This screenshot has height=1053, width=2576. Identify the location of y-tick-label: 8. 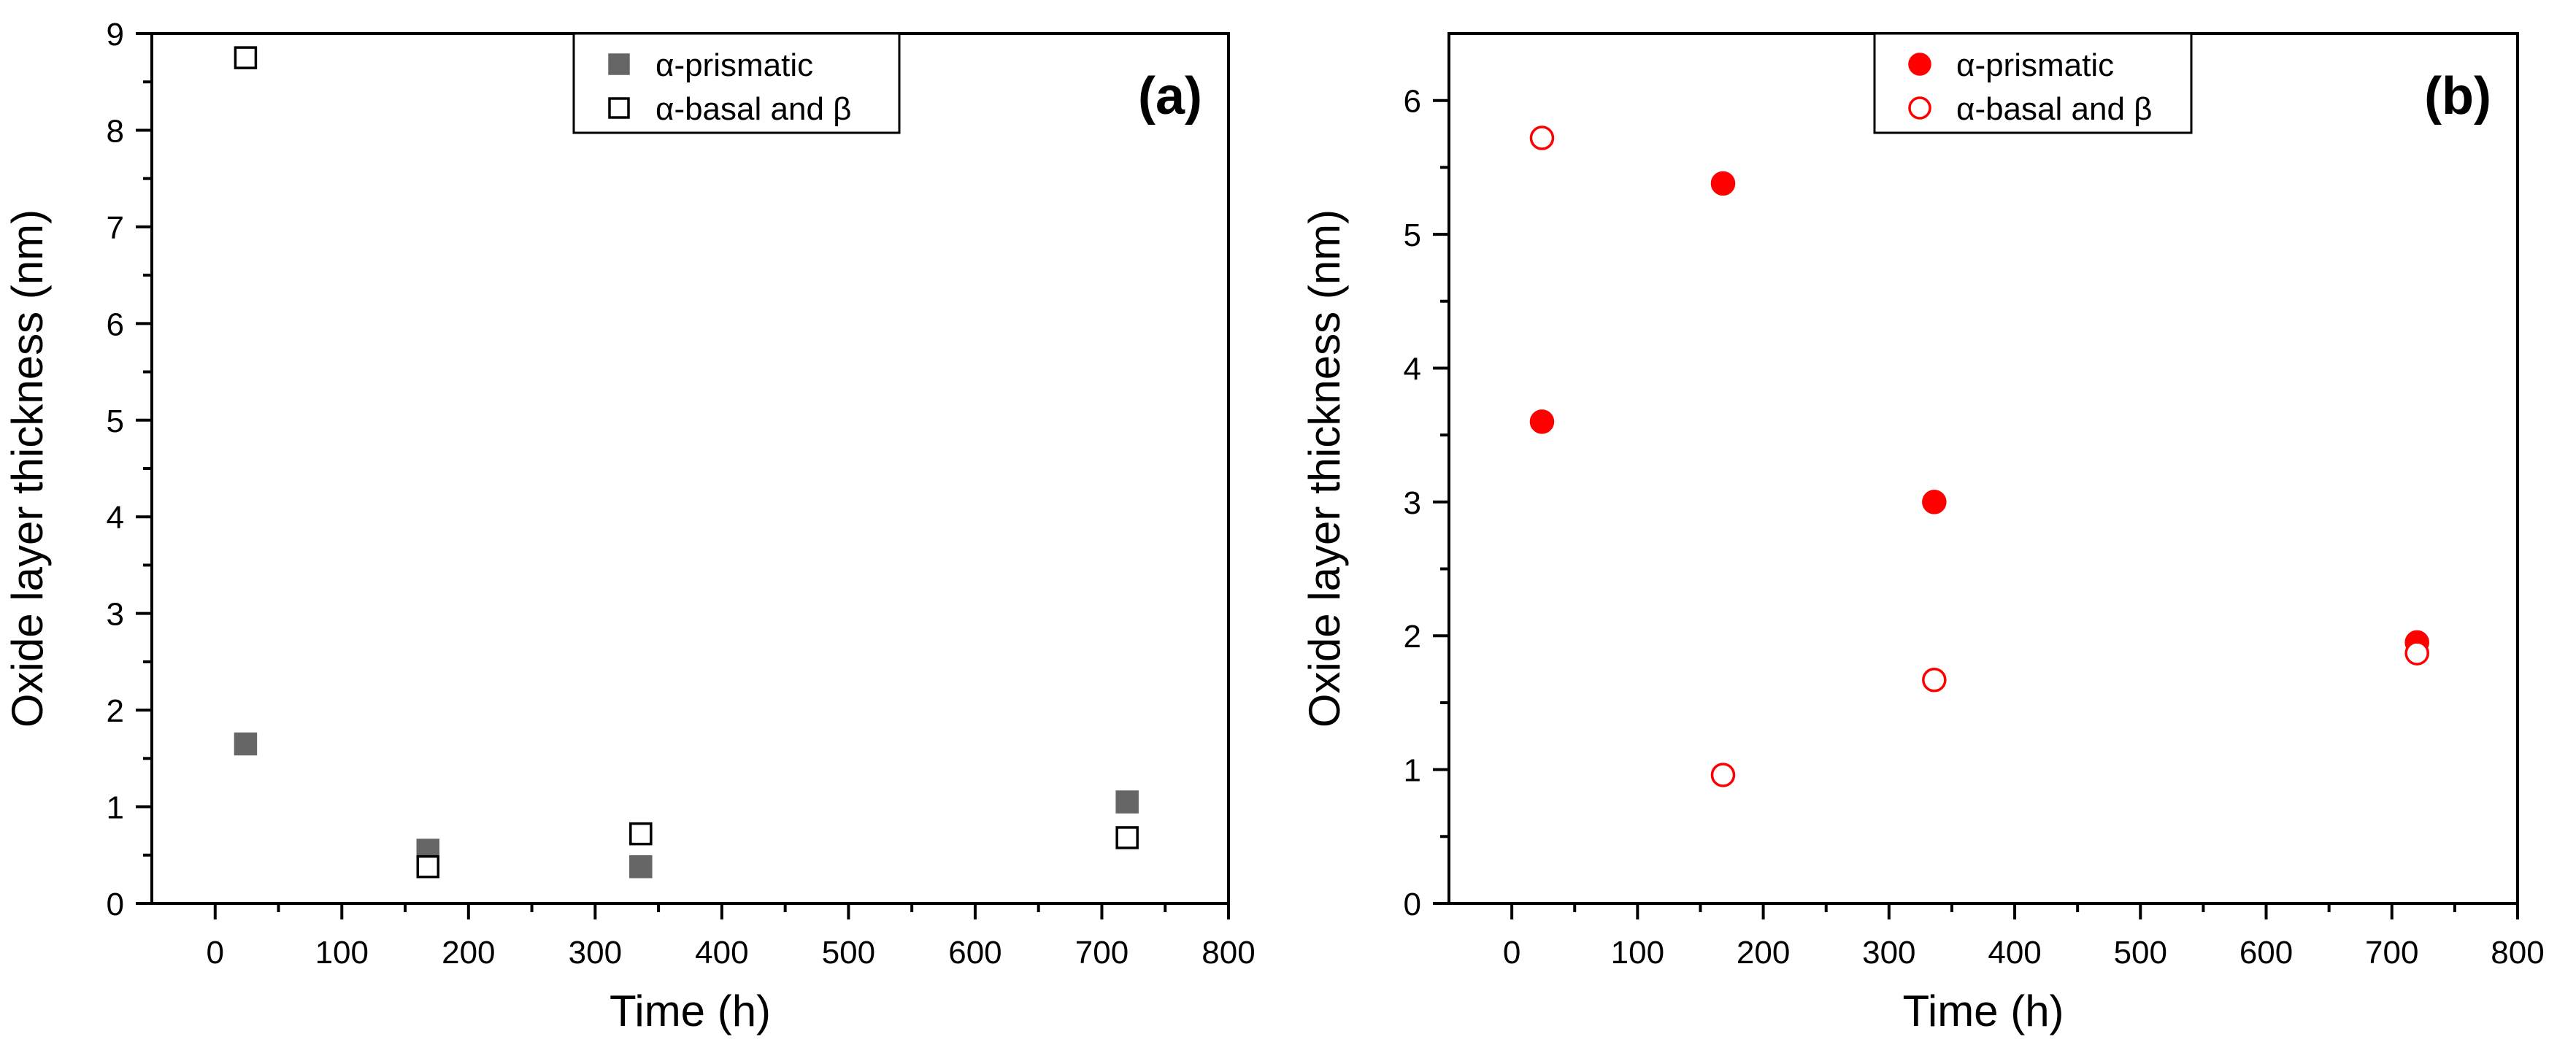
(115, 131).